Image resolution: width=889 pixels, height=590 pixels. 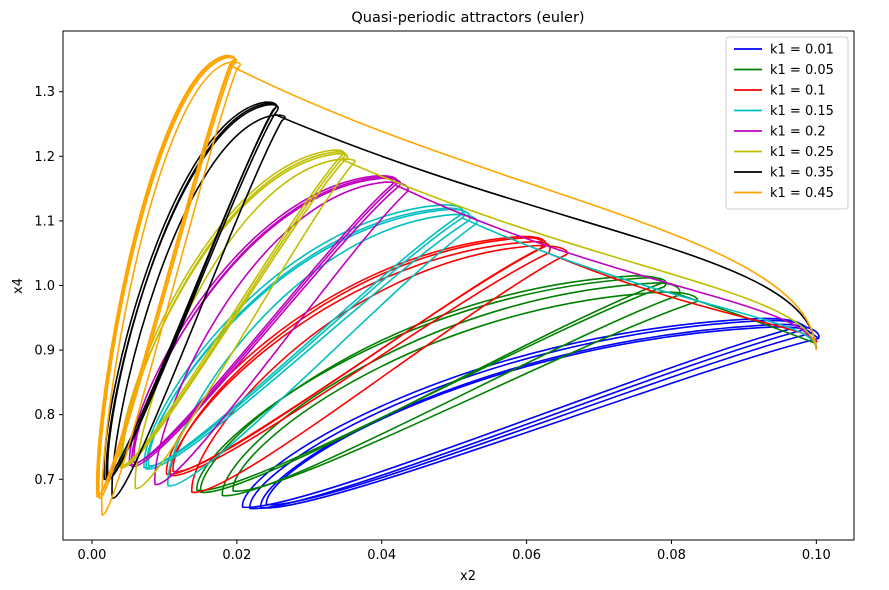 I want to click on legend-entry: k1 = 0.05, so click(x=802, y=70).